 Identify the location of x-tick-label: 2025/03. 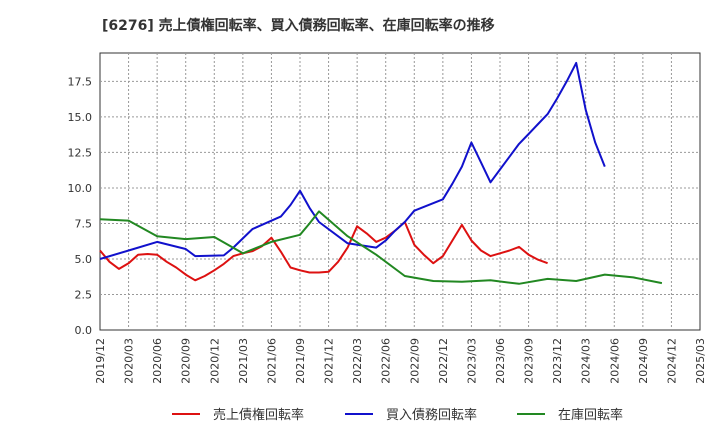
(700, 361).